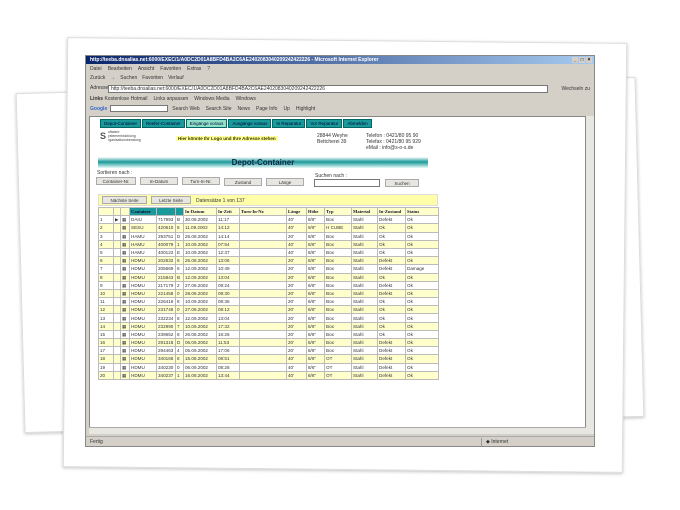 The width and height of the screenshot is (680, 510). I want to click on column-header: Typ, so click(338, 211).